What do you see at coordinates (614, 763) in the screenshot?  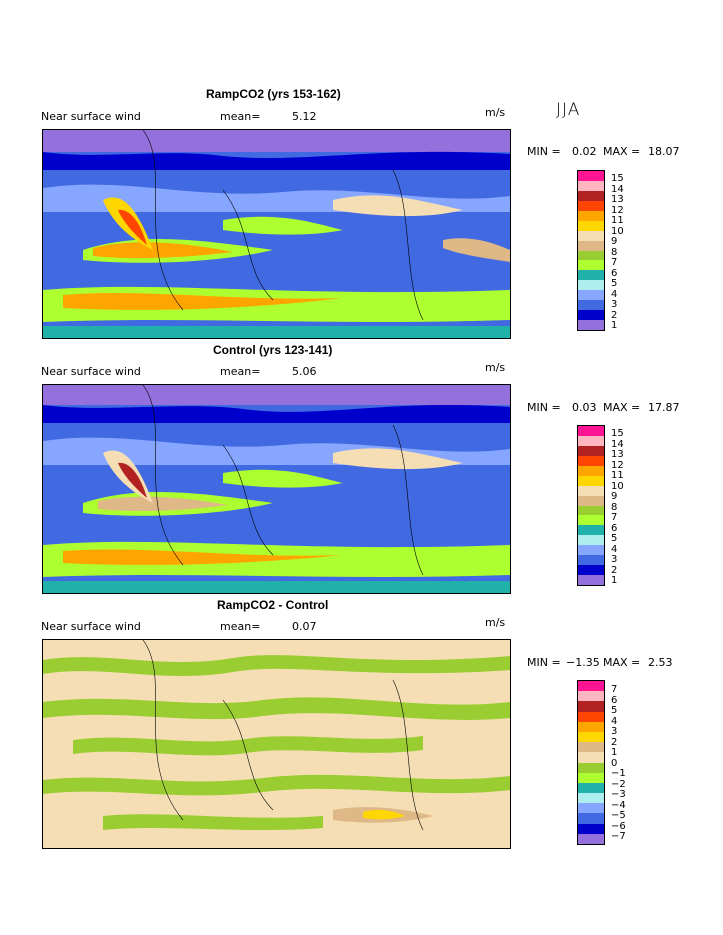 I see `colorbar-tick-label: 0` at bounding box center [614, 763].